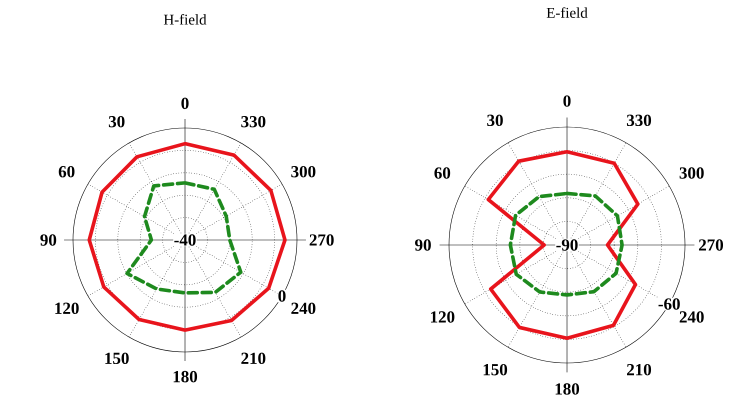 This screenshot has height=400, width=748. Describe the element at coordinates (185, 240) in the screenshot. I see `y-tick-label: -40` at that location.